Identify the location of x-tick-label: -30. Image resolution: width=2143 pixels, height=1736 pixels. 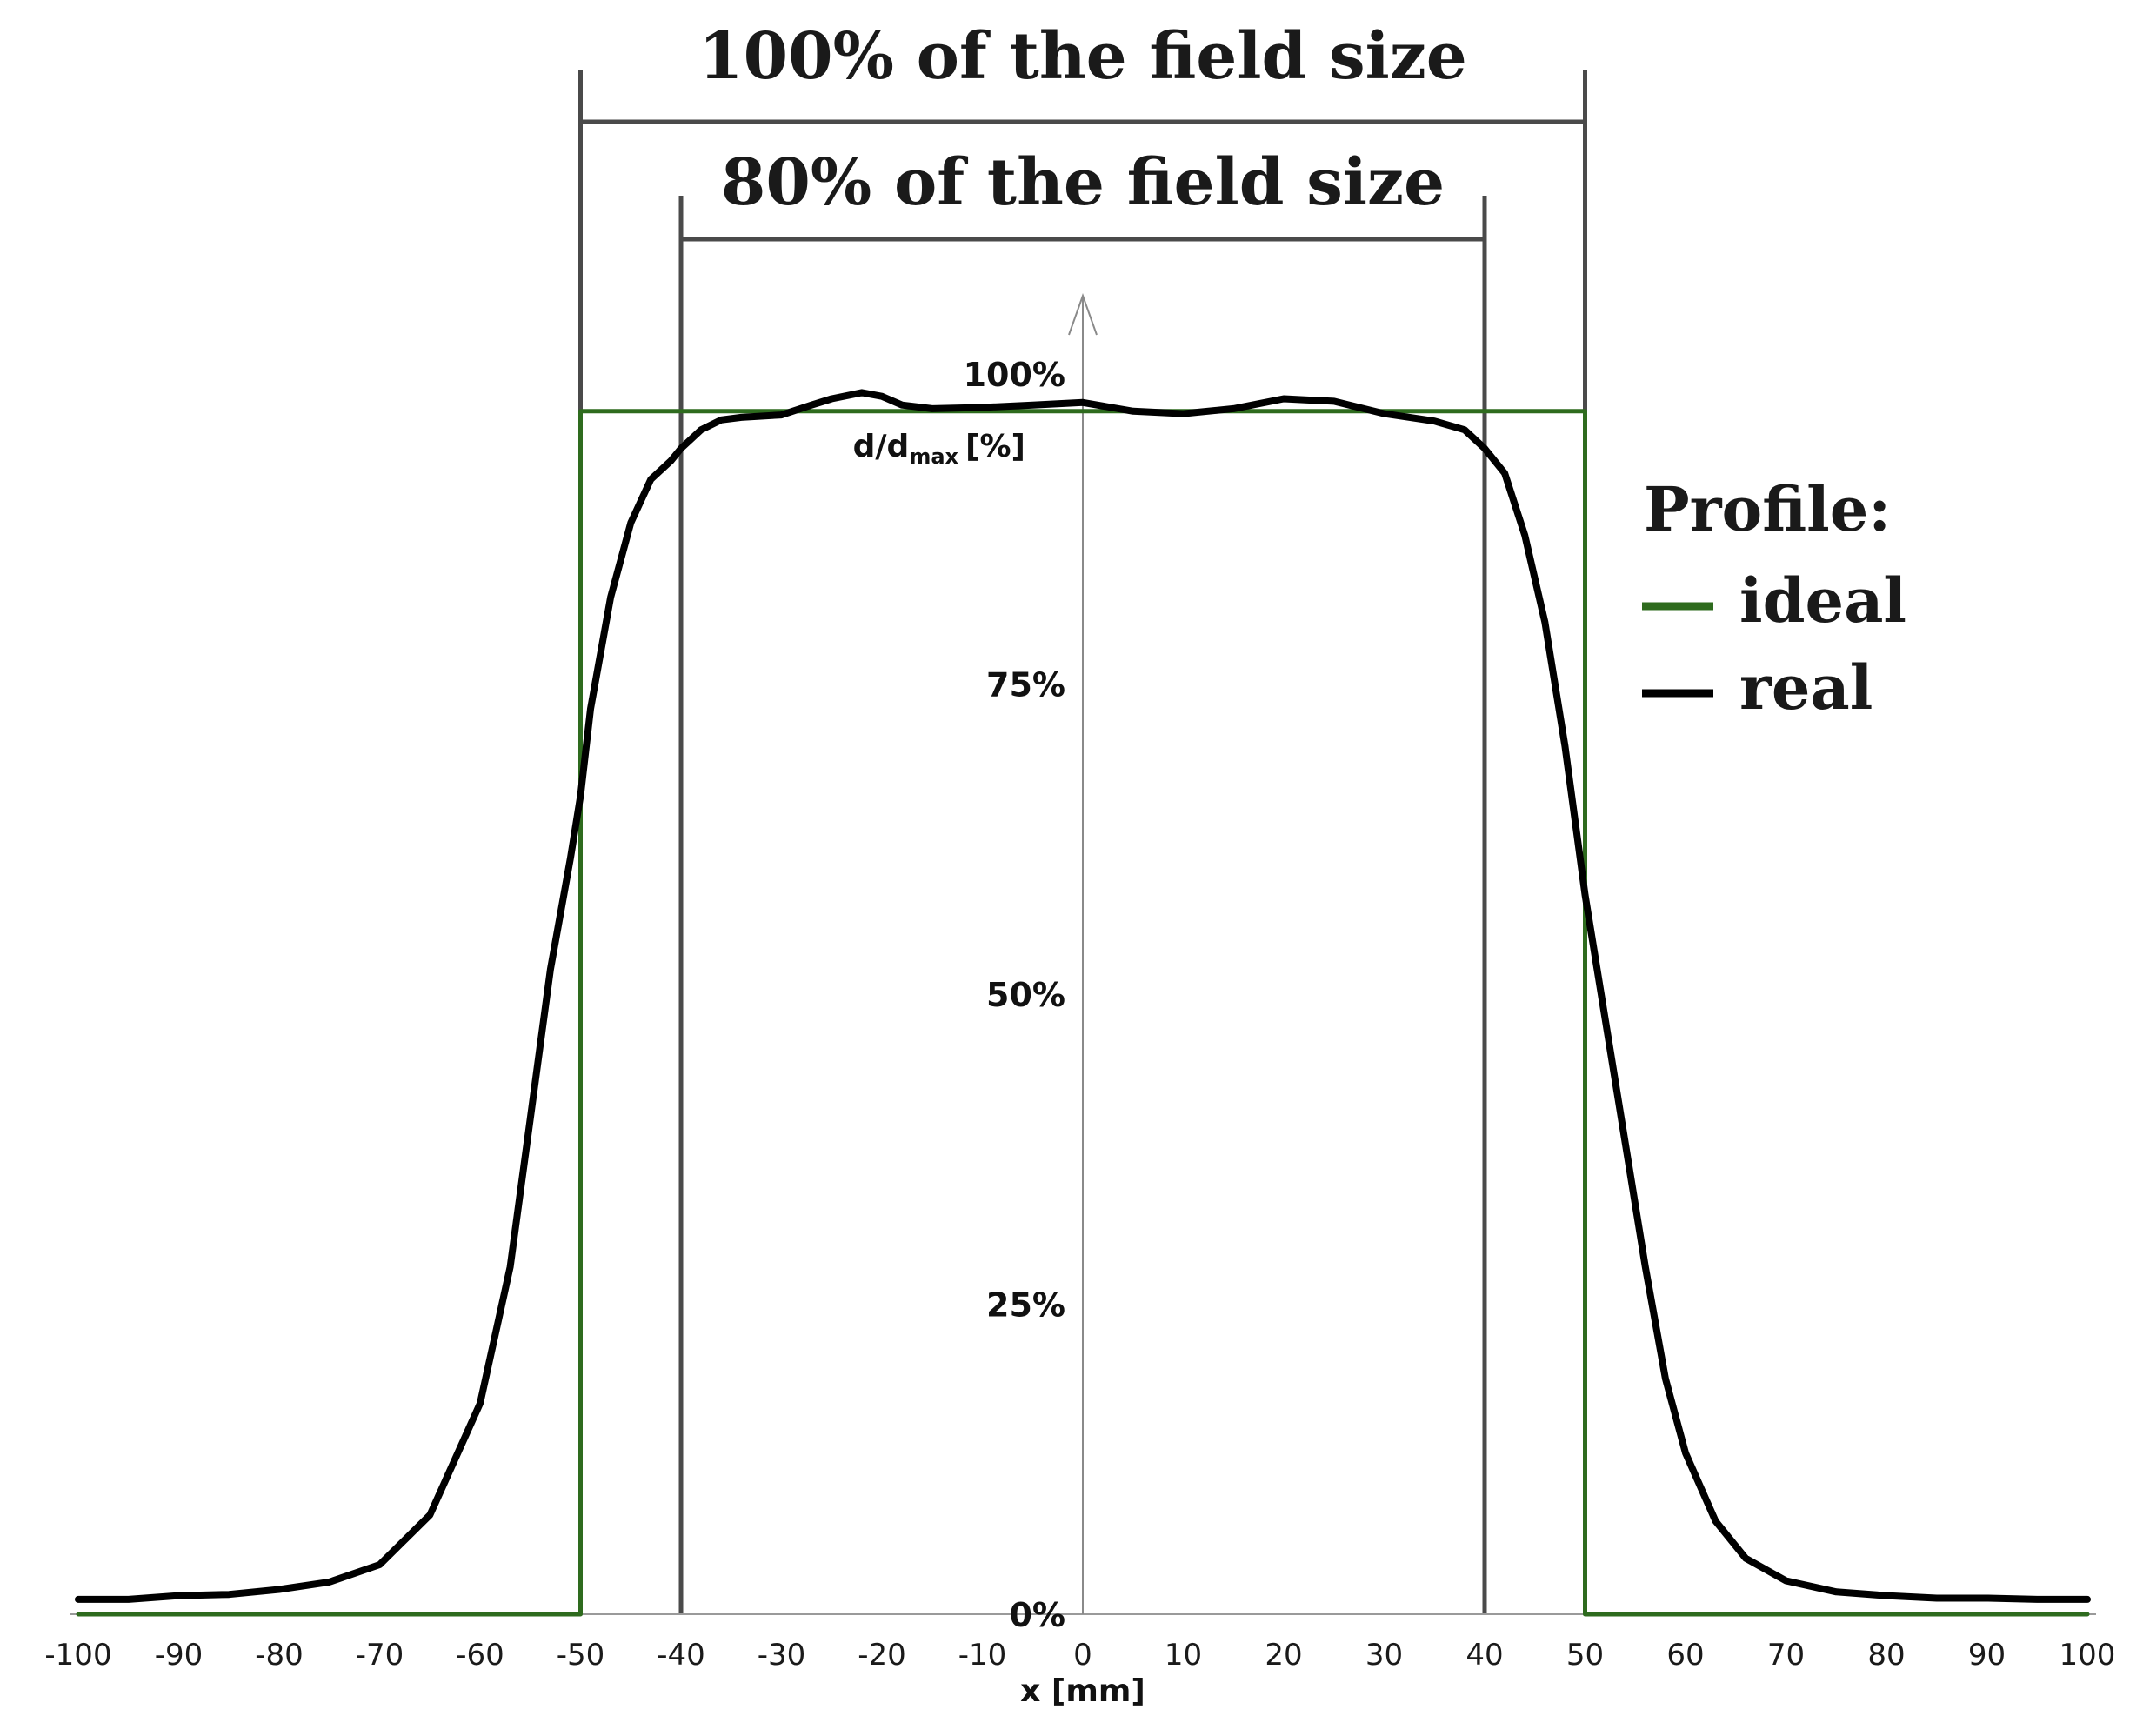
(782, 1655).